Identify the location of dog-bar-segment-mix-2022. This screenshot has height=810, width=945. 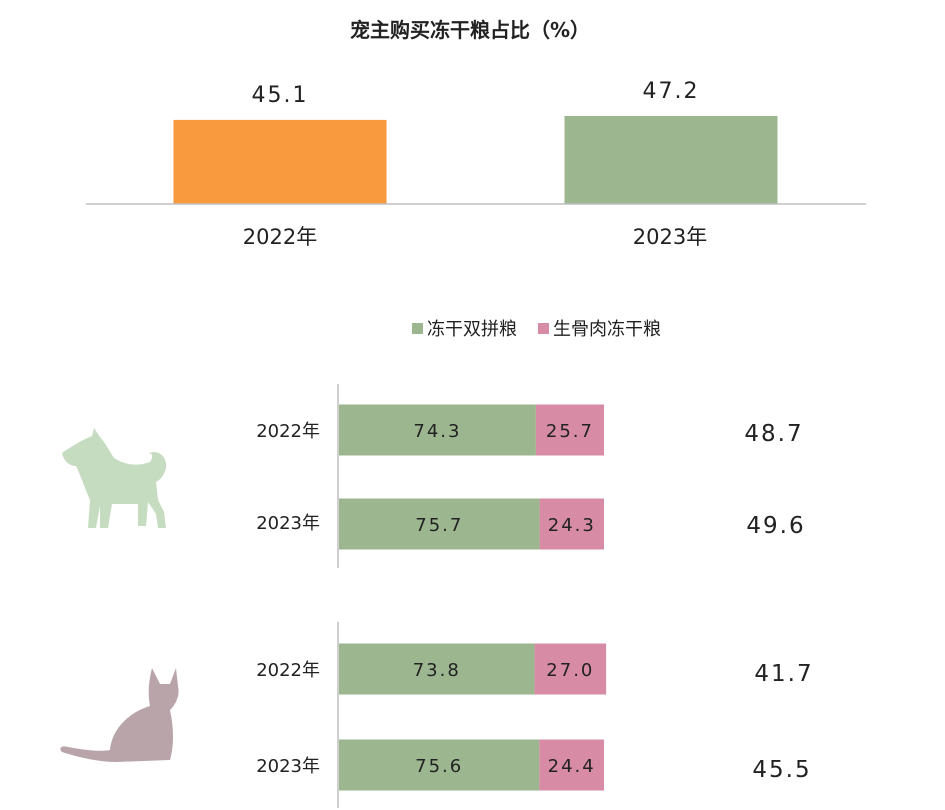
(437, 430).